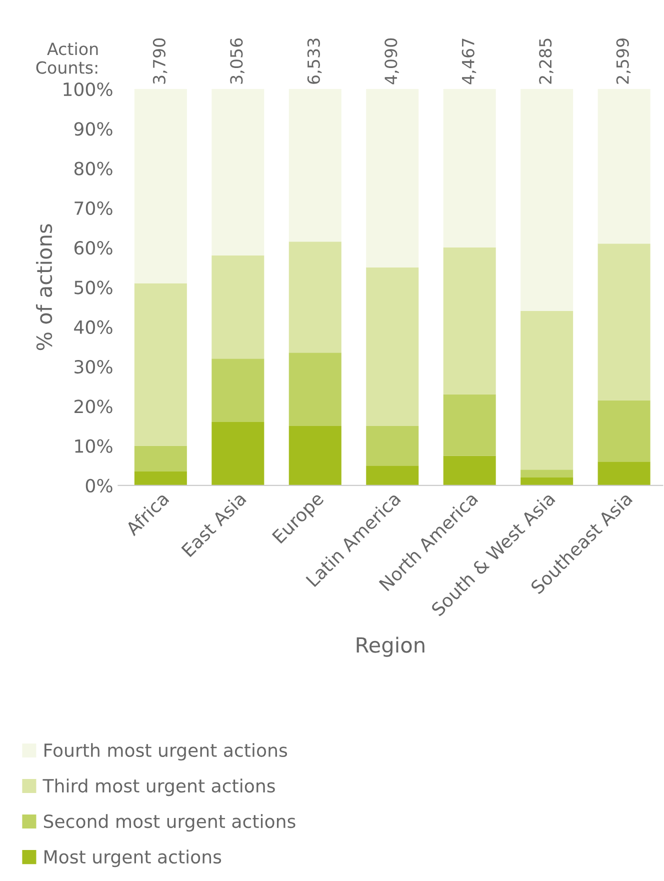 The width and height of the screenshot is (664, 881). I want to click on text: 2,285, so click(546, 61).